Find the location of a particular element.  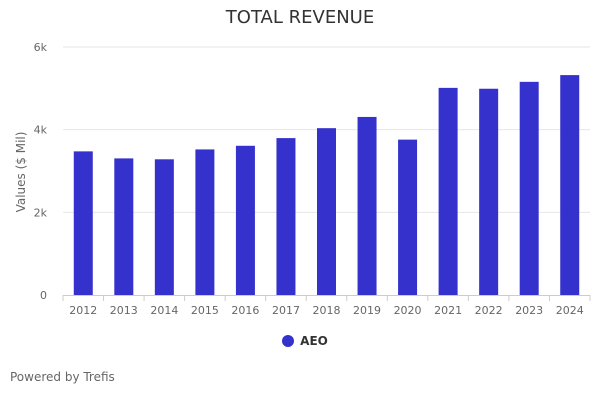

y-tick-label: 0 is located at coordinates (43, 295).